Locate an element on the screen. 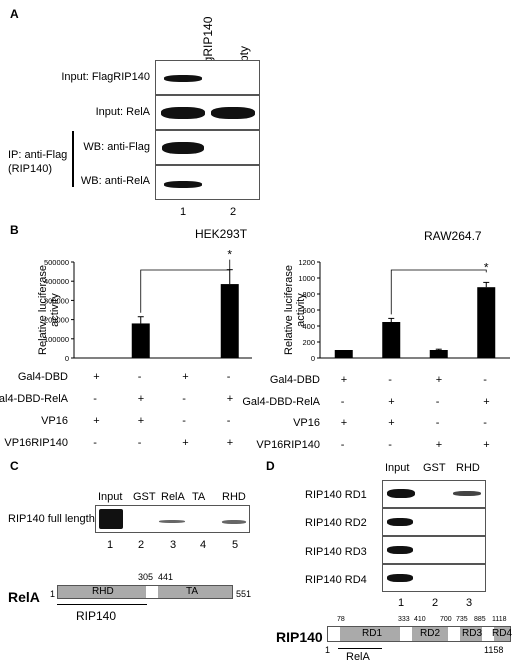 The height and width of the screenshot is (665, 520). blot-input-flagrip140 is located at coordinates (207, 77).